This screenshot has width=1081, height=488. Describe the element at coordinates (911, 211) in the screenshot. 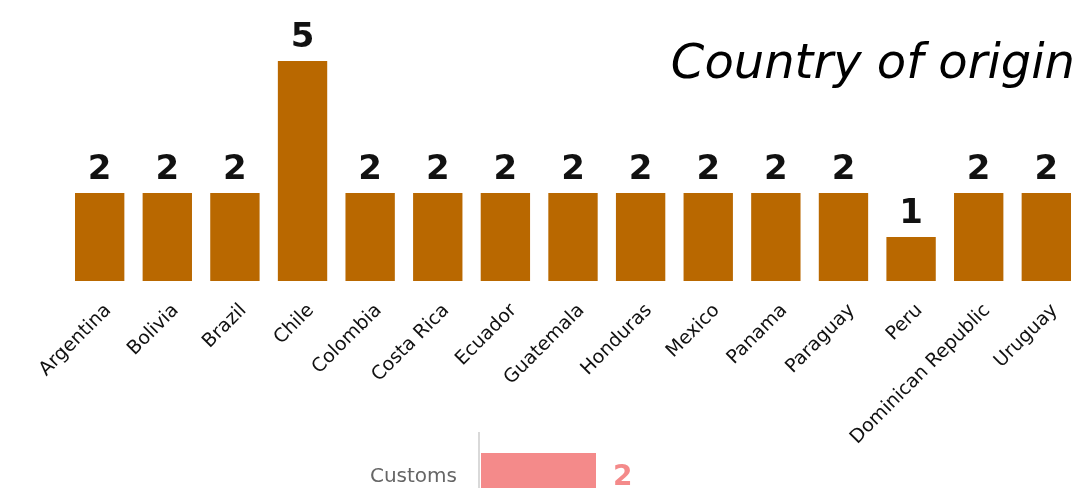

I see `data-label: 1` at that location.